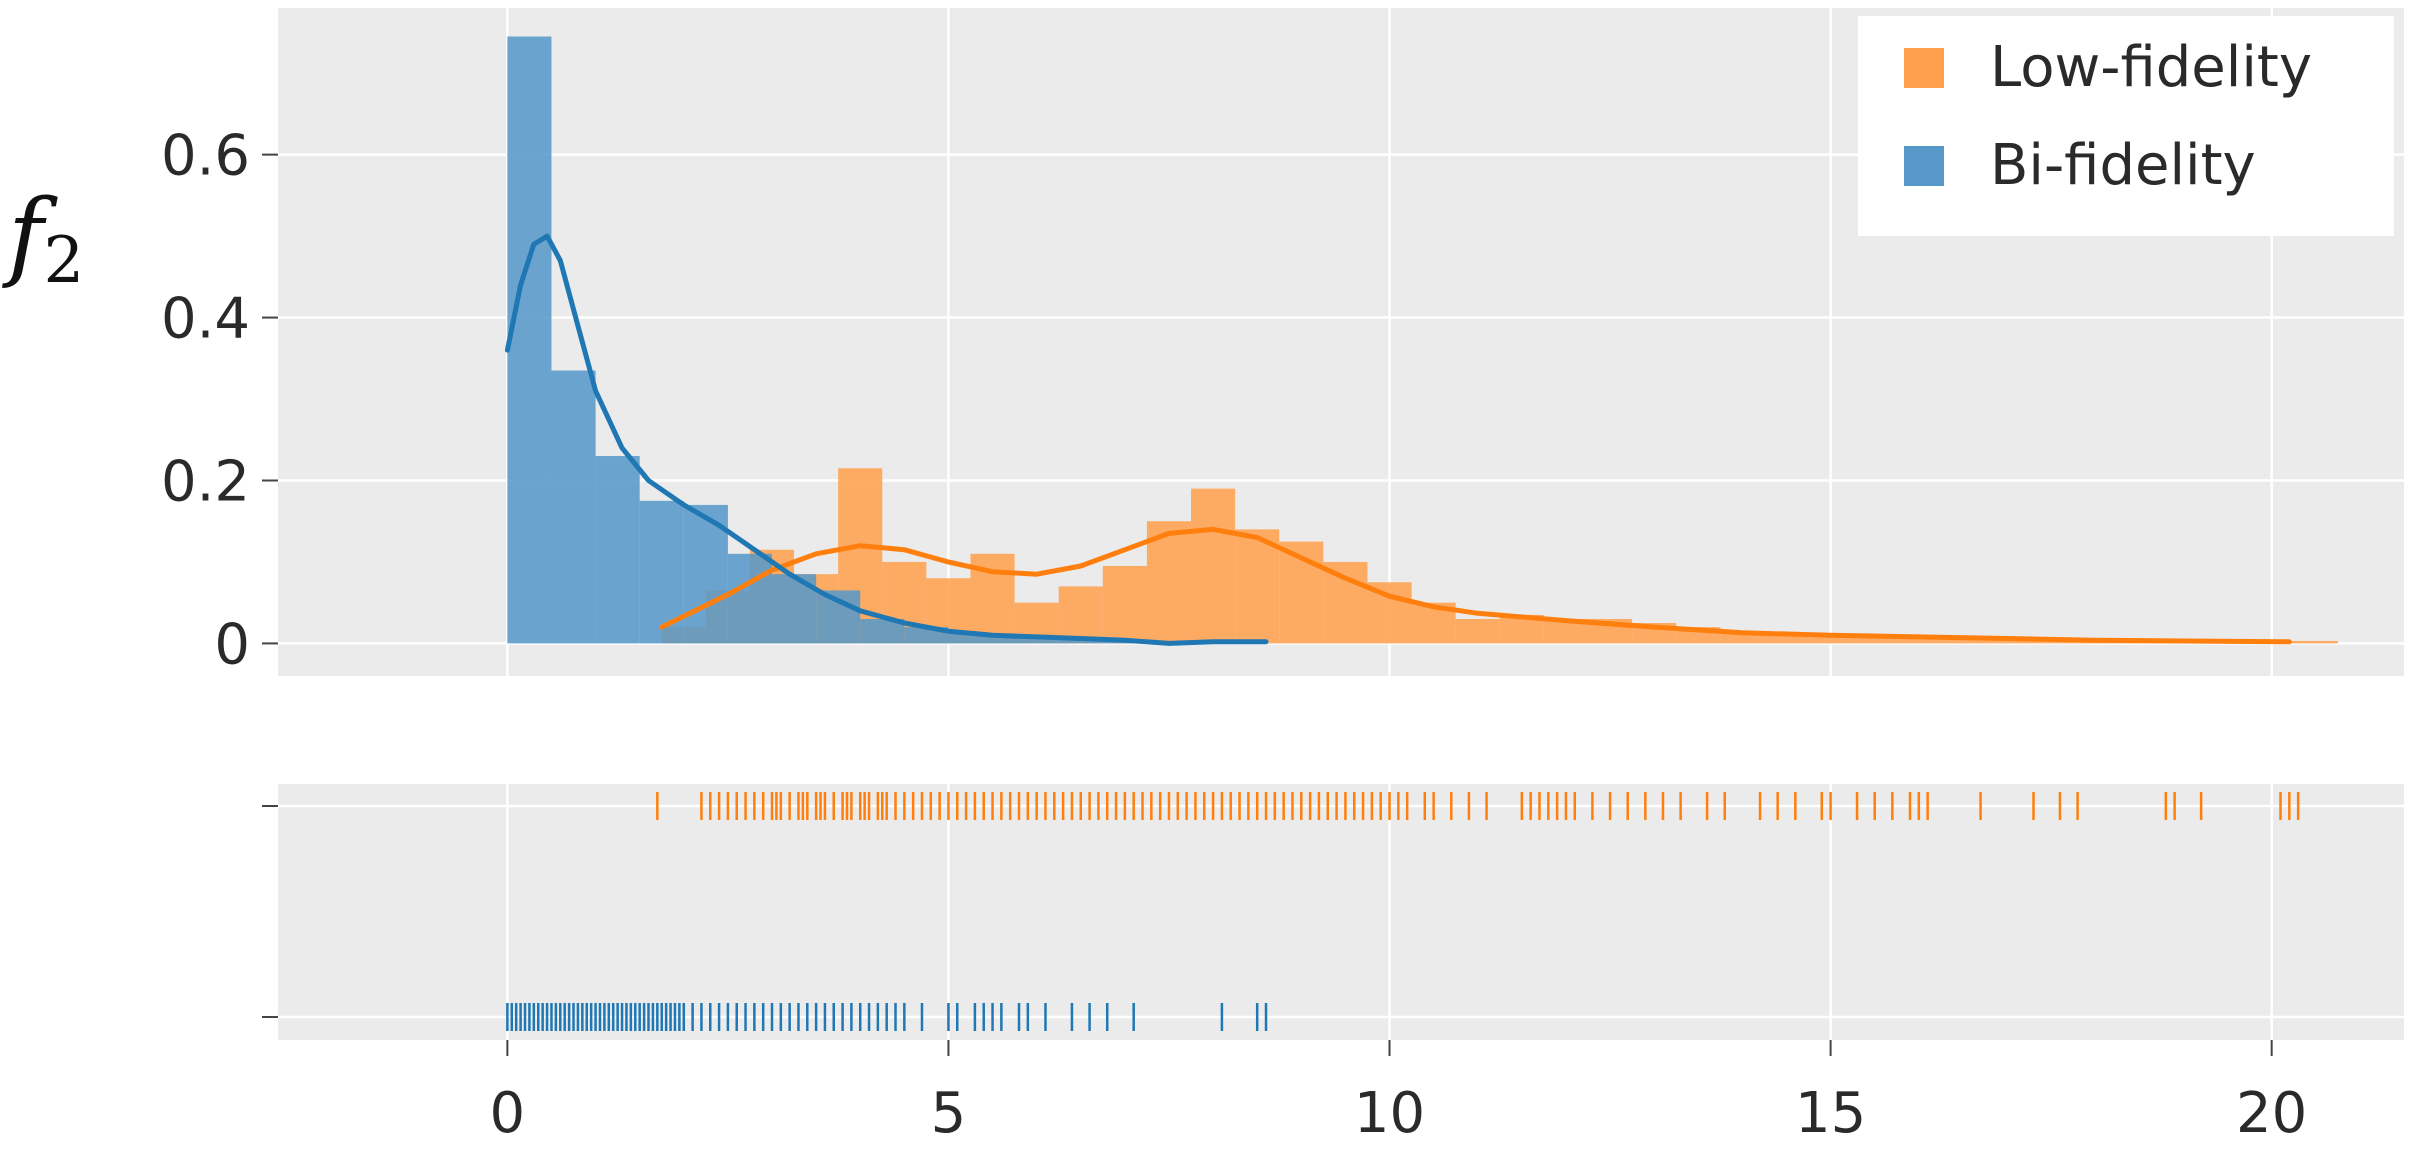  I want to click on x-tick-label-5: 5, so click(949, 1113).